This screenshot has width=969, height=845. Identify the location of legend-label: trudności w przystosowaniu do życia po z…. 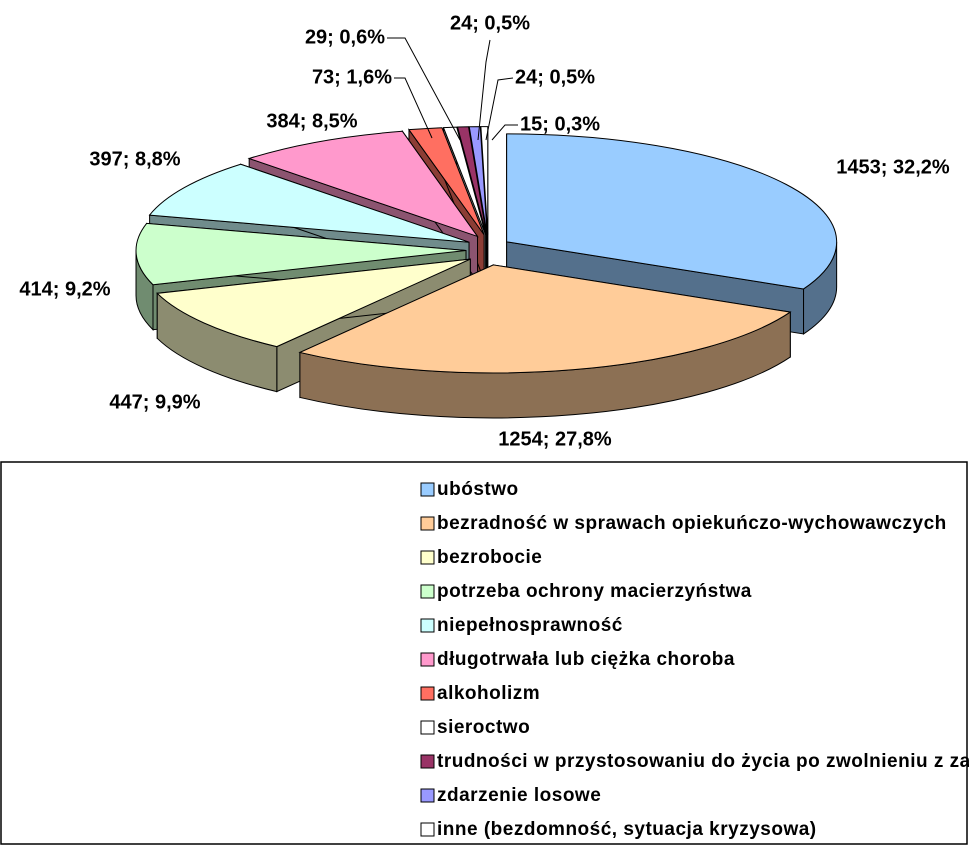
(703, 761).